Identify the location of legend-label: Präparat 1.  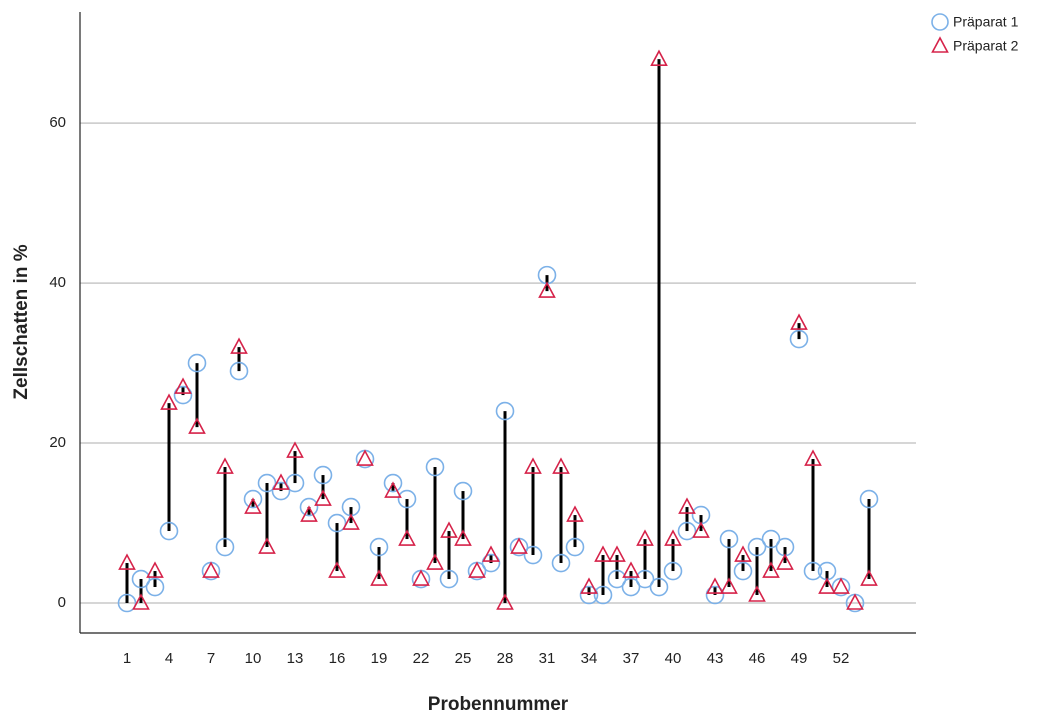
(986, 22).